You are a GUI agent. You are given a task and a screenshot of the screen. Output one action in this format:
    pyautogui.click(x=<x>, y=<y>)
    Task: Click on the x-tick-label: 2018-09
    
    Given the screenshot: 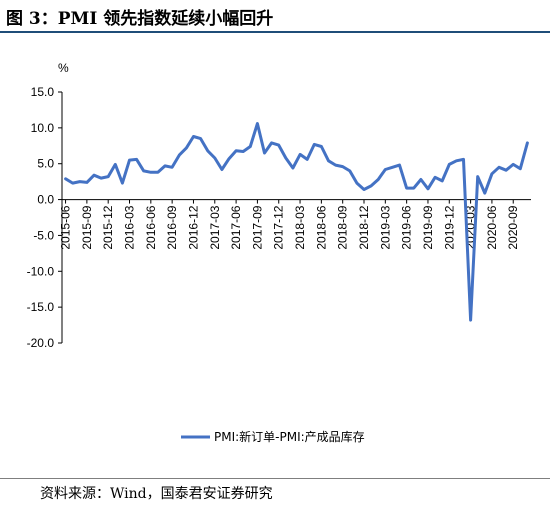 What is the action you would take?
    pyautogui.click(x=343, y=227)
    